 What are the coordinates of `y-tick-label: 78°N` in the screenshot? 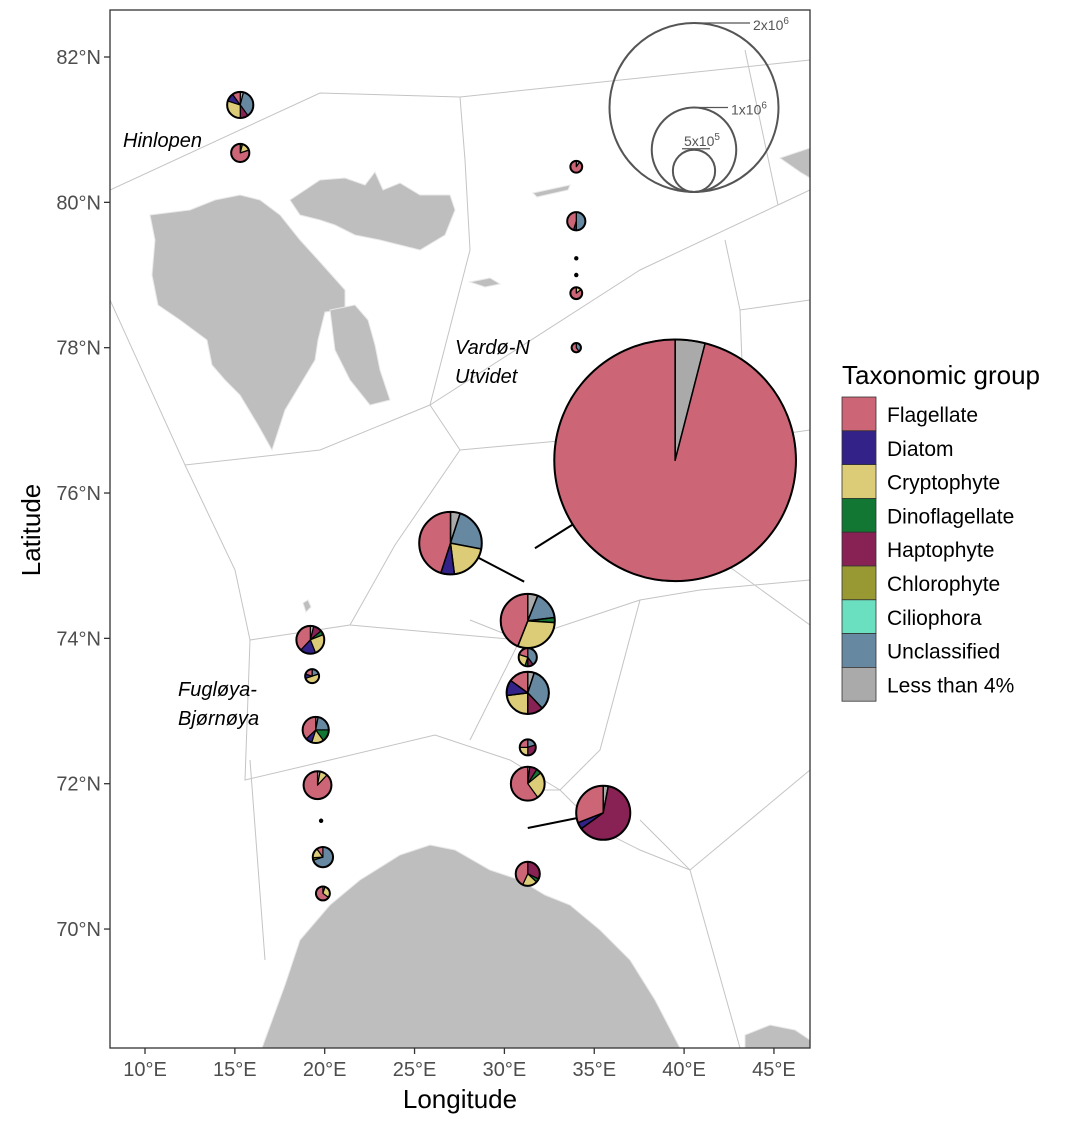 It's located at (78, 349).